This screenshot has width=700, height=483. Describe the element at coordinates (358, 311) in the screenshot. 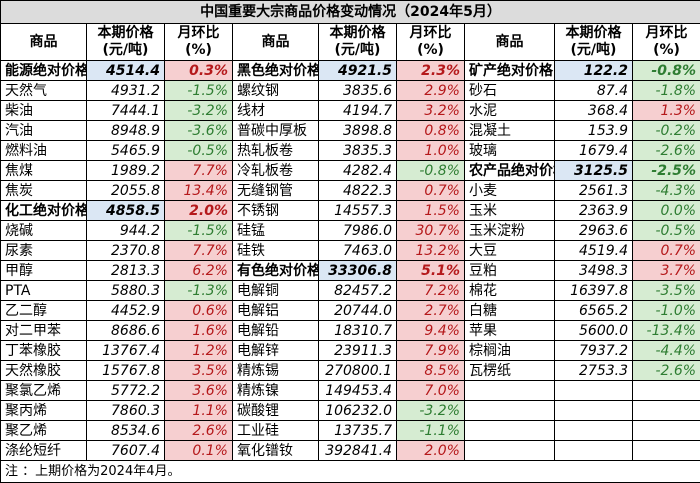

I see `commodity-price-cell: 20744.0` at that location.